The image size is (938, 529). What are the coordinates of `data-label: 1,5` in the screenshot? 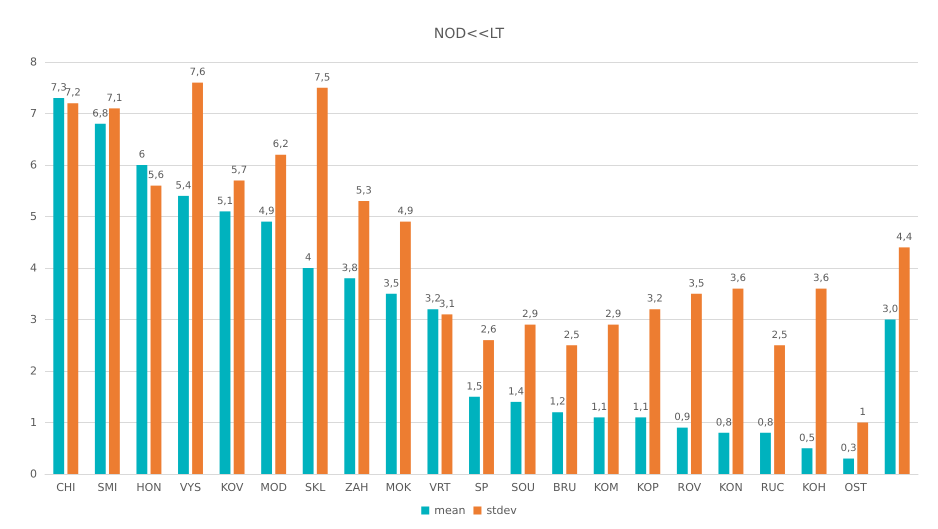 It's located at (474, 386).